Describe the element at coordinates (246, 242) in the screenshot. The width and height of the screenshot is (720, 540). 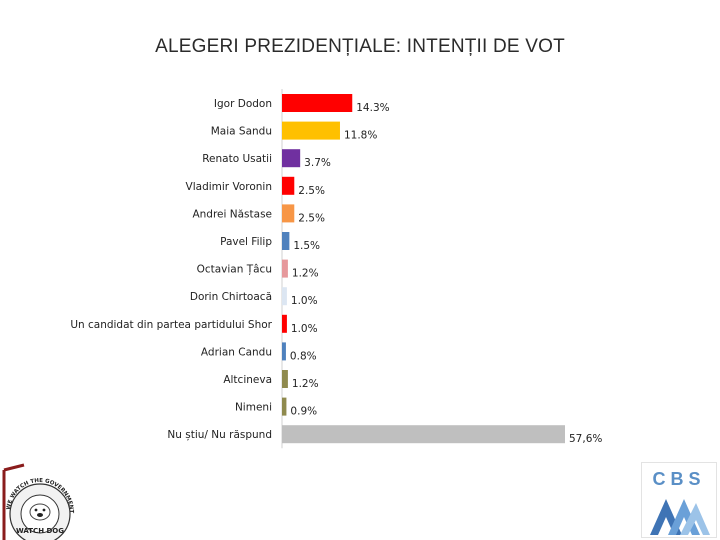
I see `category-label: Pavel Filip` at that location.